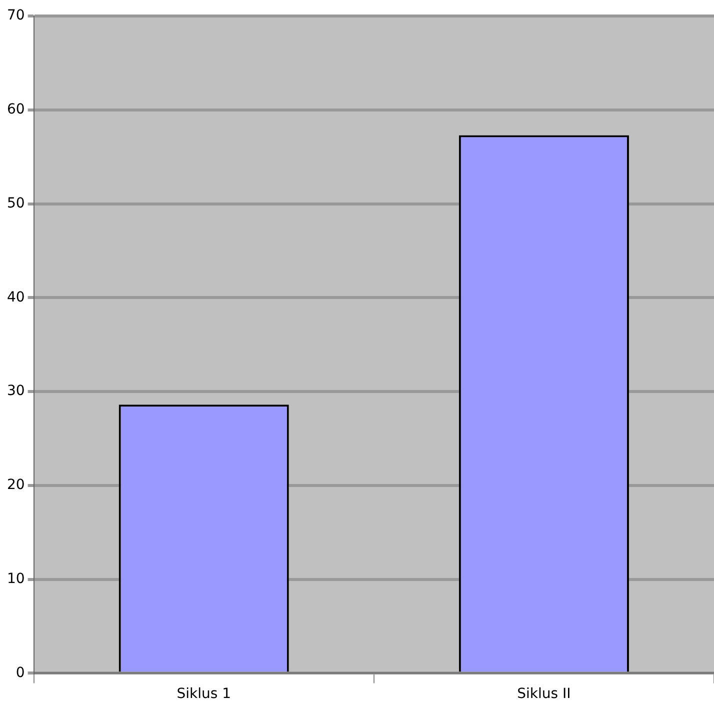  I want to click on y-tick-label: 60, so click(15, 110).